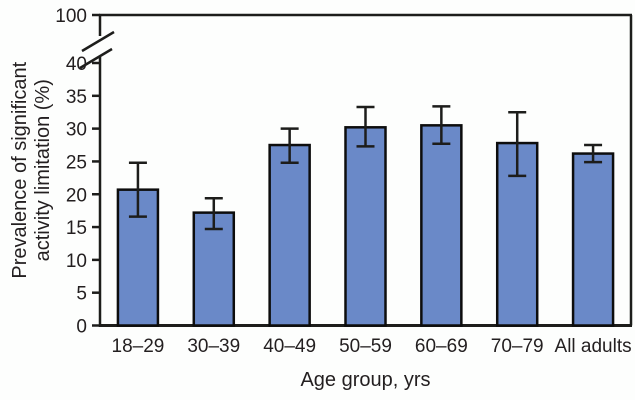 The height and width of the screenshot is (400, 635). Describe the element at coordinates (76, 97) in the screenshot. I see `y-tick-label: 35` at that location.